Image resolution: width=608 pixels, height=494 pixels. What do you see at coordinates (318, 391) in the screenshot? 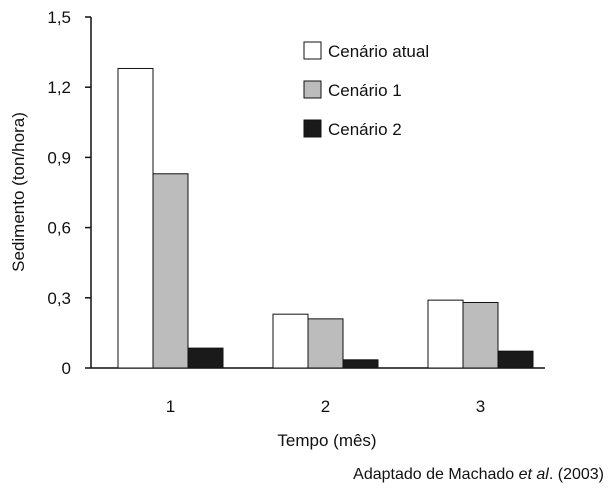
I see `x-axis: 1 2 3` at bounding box center [318, 391].